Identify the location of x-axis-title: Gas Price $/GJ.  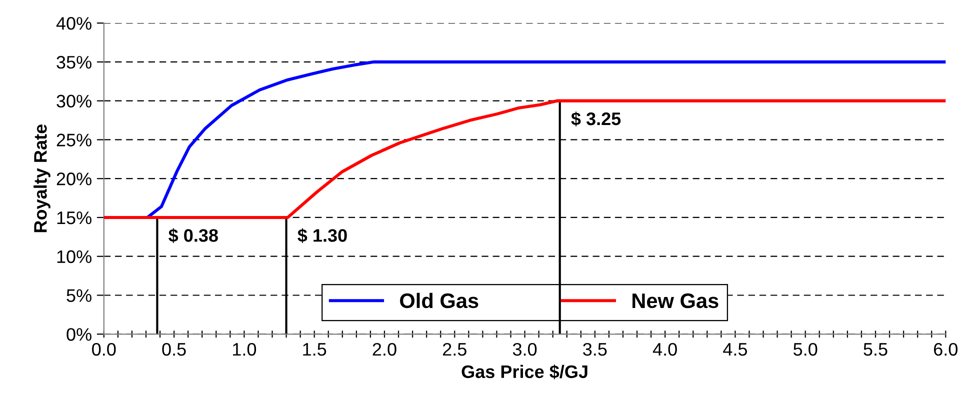
(525, 372).